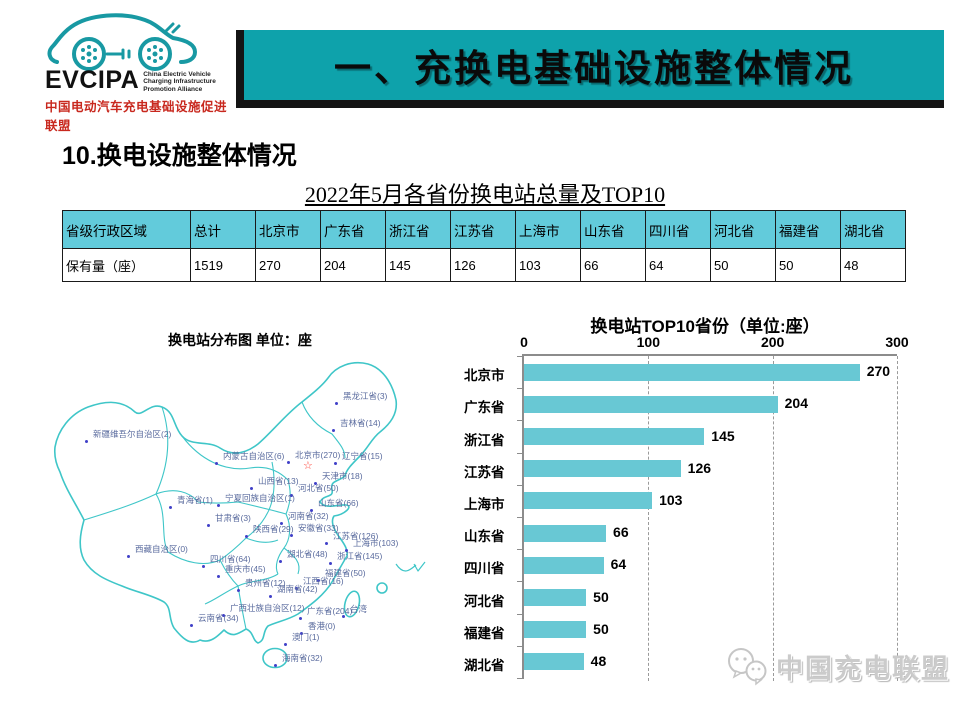 Image resolution: width=960 pixels, height=720 pixels. What do you see at coordinates (267, 608) in the screenshot?
I see `map-province-label: 广西壮族自治区(12)` at bounding box center [267, 608].